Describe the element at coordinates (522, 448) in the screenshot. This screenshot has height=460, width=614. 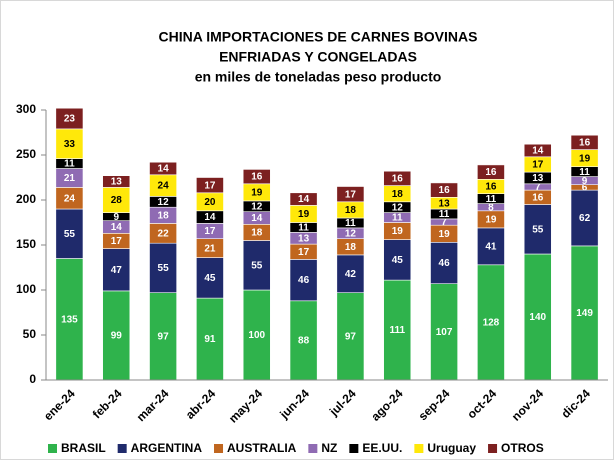
I see `legend-label: OTROS` at that location.